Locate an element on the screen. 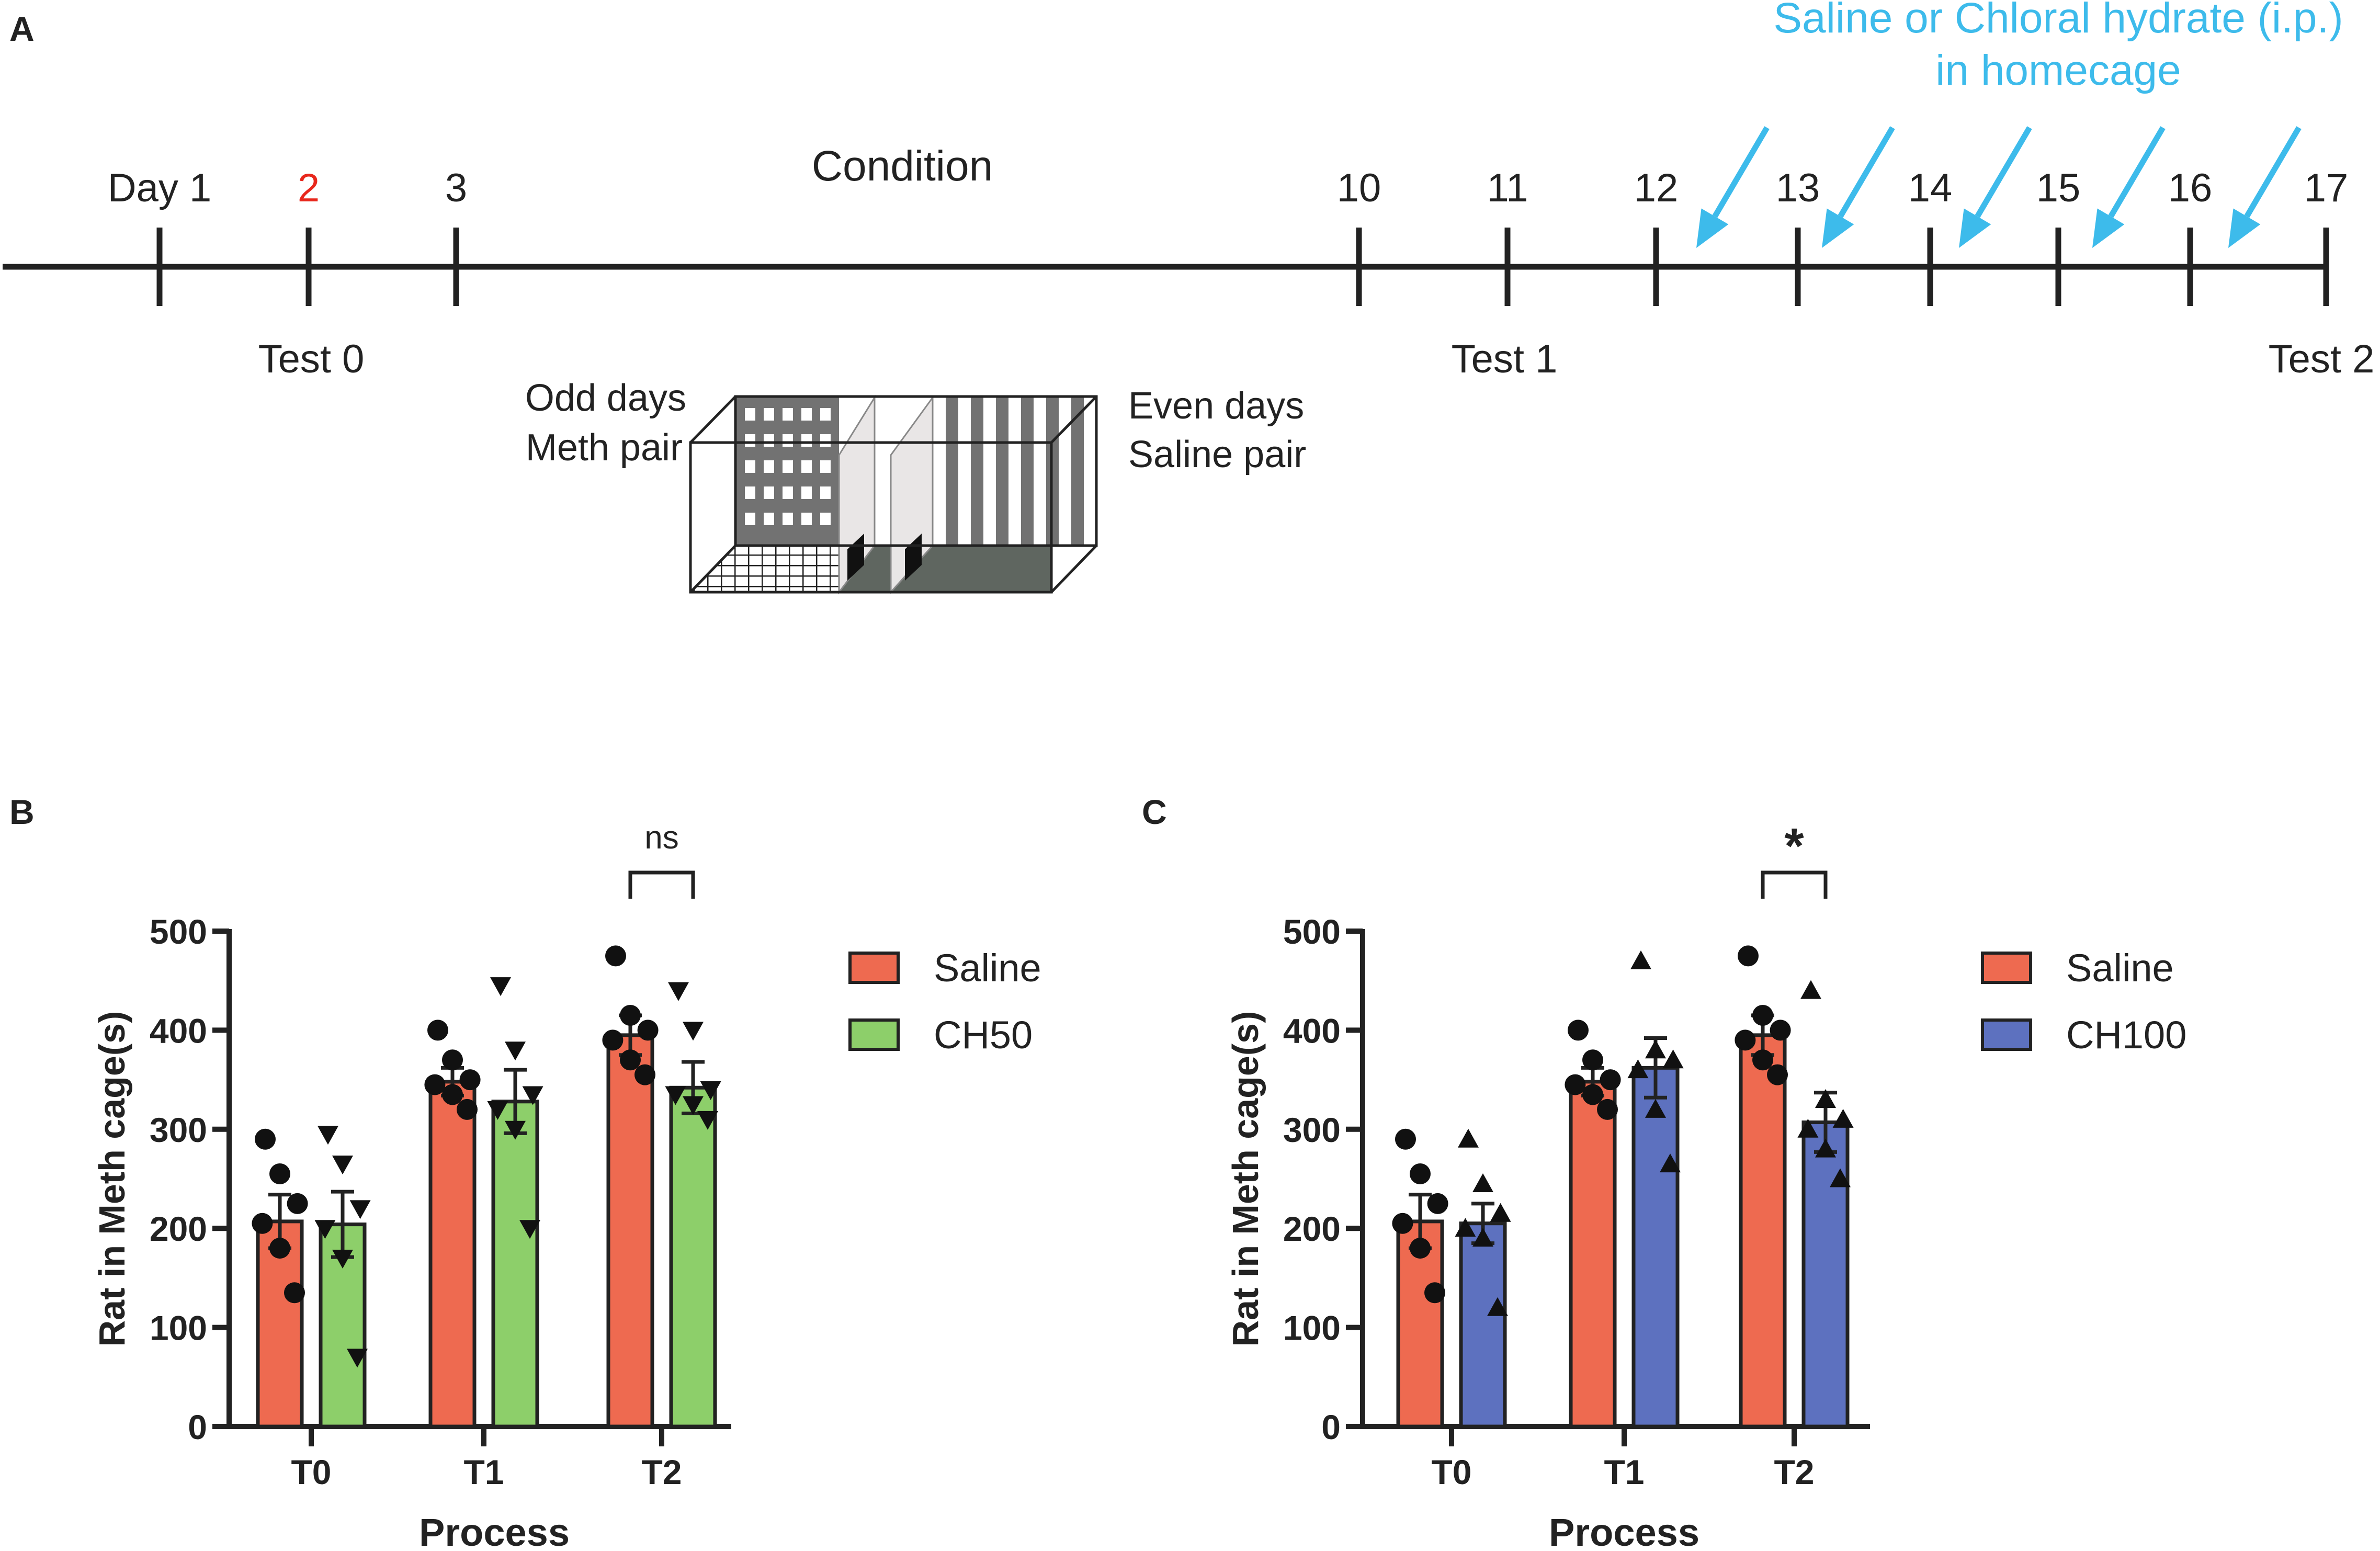 This screenshot has height=1551, width=2380. significance-bracket is located at coordinates (662, 884).